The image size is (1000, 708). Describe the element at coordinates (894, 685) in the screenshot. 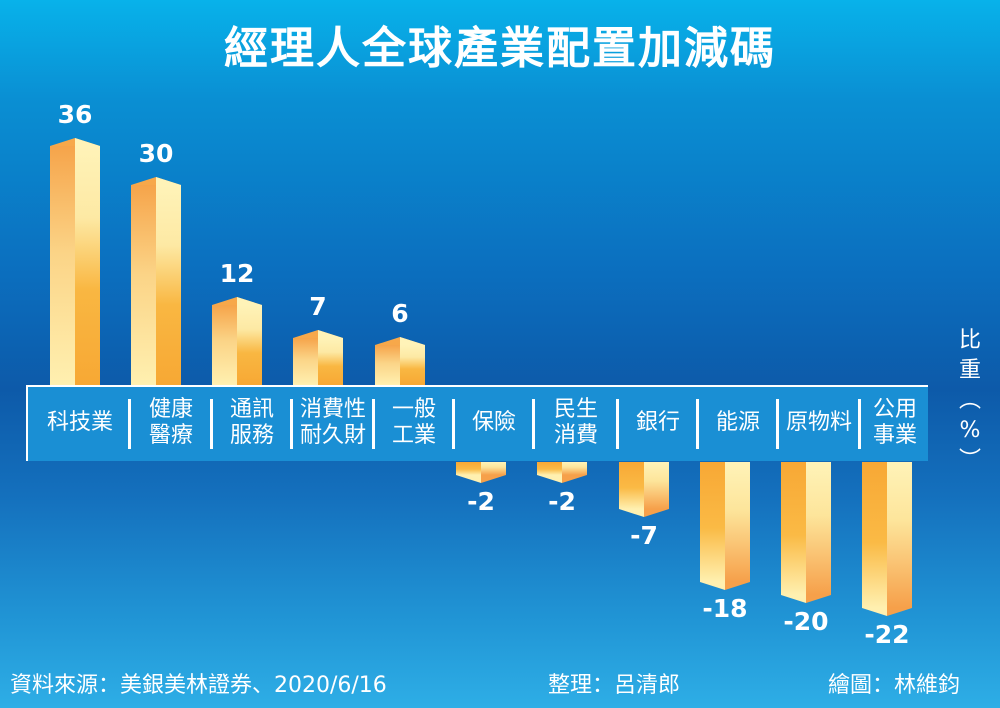

I see `illustrator-credit: 繪圖：林維鈞` at that location.